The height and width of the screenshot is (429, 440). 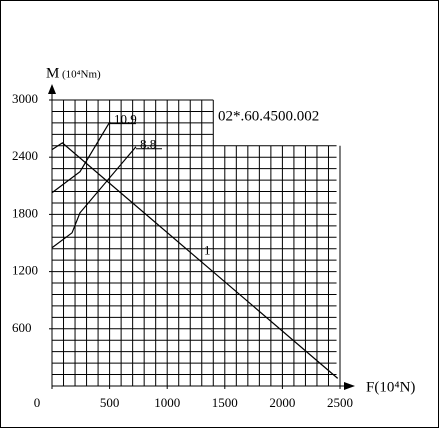 What do you see at coordinates (148, 144) in the screenshot?
I see `series-label: 8.8` at bounding box center [148, 144].